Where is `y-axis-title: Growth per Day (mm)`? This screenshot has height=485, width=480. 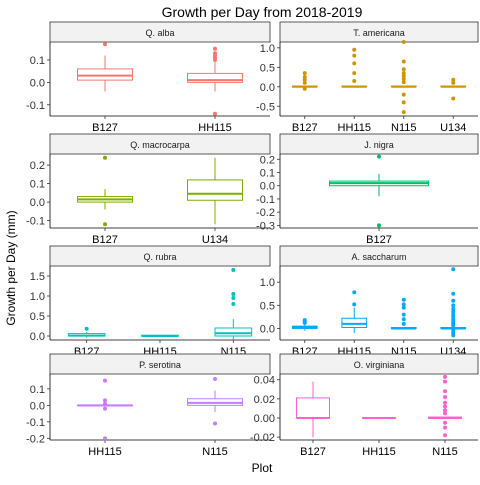
y-axis-title: Growth per Day (mm) is located at coordinates (11, 267).